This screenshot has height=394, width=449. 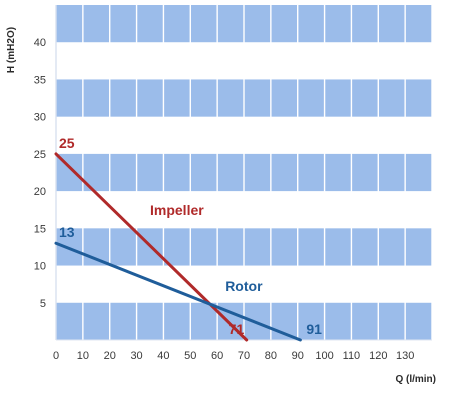 I want to click on x-tick-80: 80, so click(x=271, y=356).